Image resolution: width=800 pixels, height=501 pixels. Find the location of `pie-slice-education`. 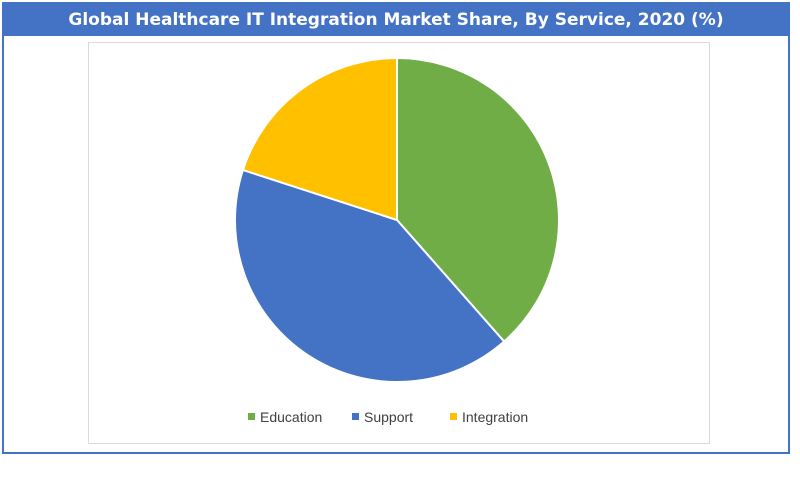

pie-slice-education is located at coordinates (478, 199).